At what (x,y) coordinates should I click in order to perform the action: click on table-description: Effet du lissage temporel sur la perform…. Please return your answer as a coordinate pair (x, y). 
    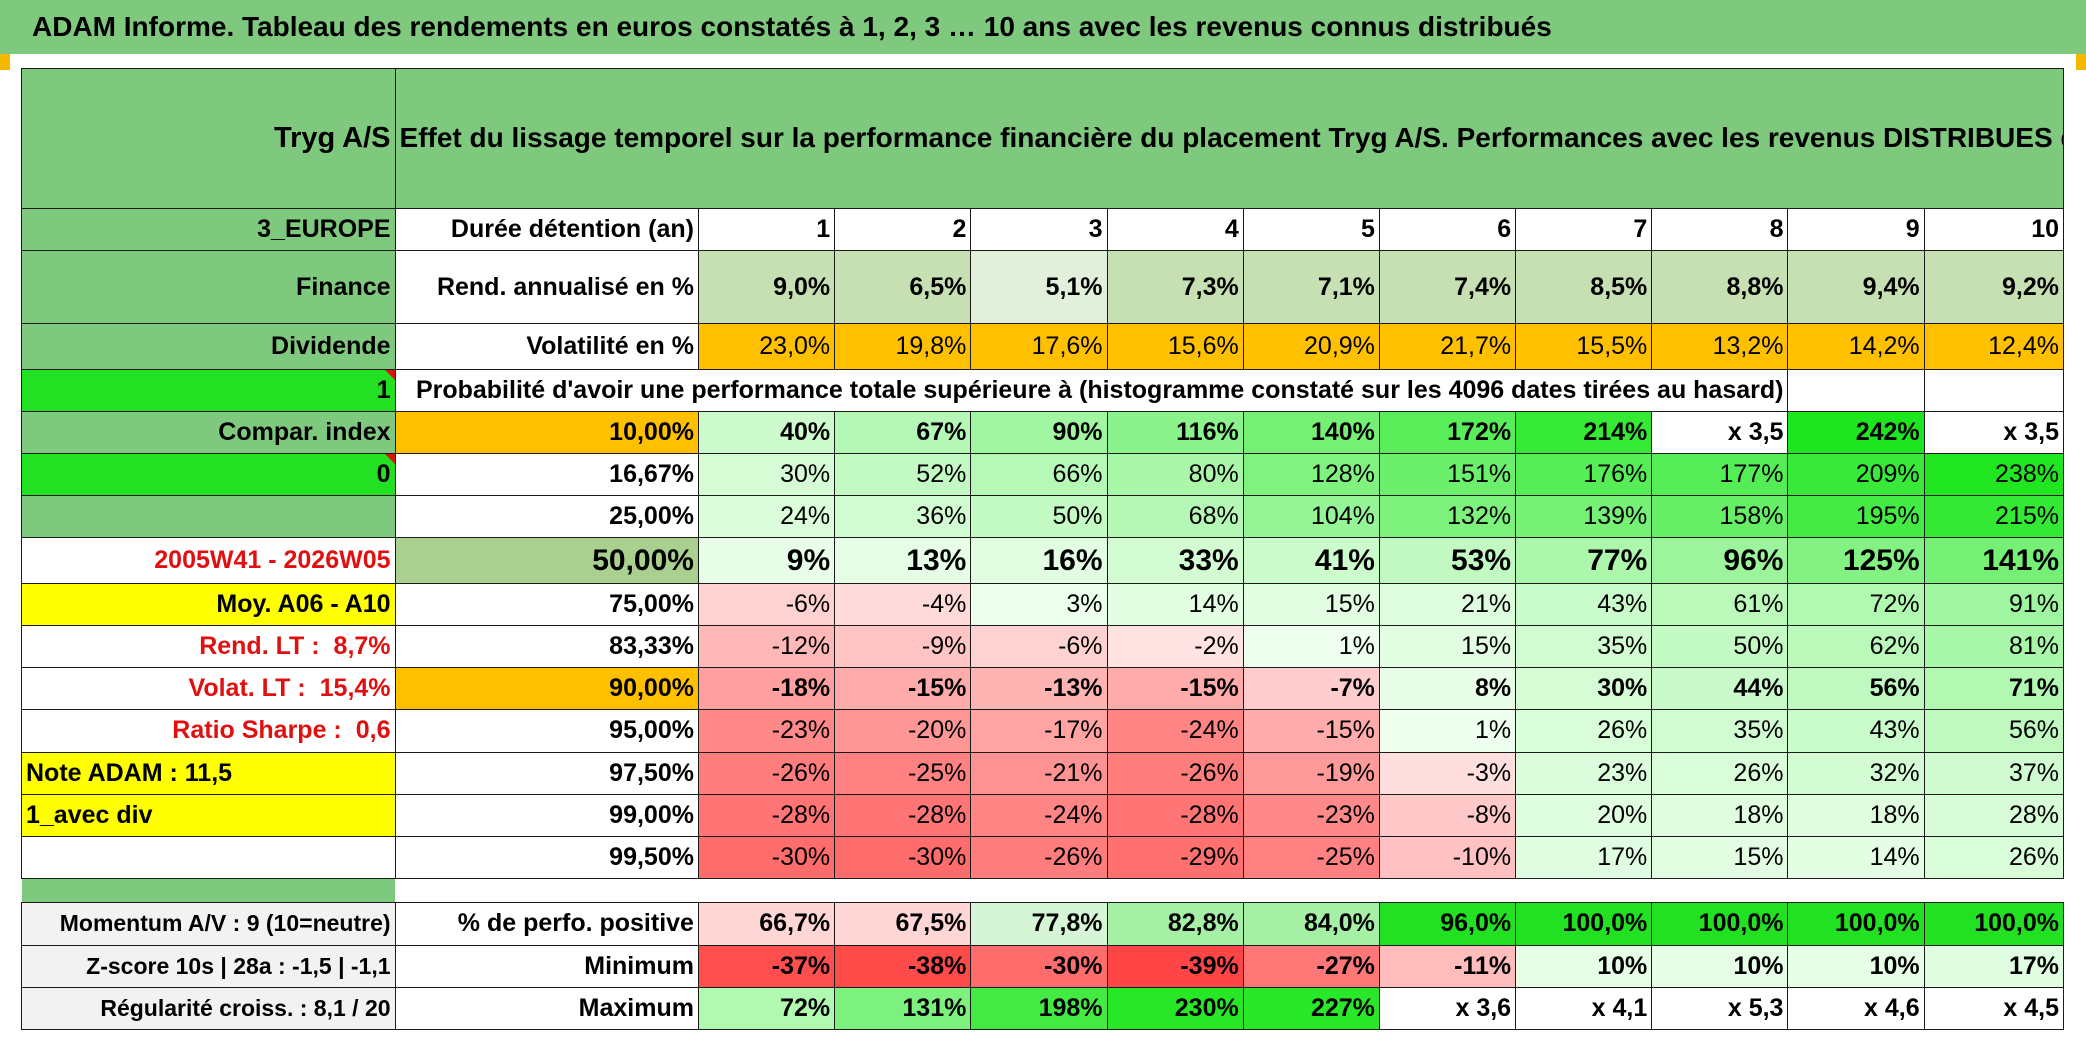
    Looking at the image, I should click on (1229, 138).